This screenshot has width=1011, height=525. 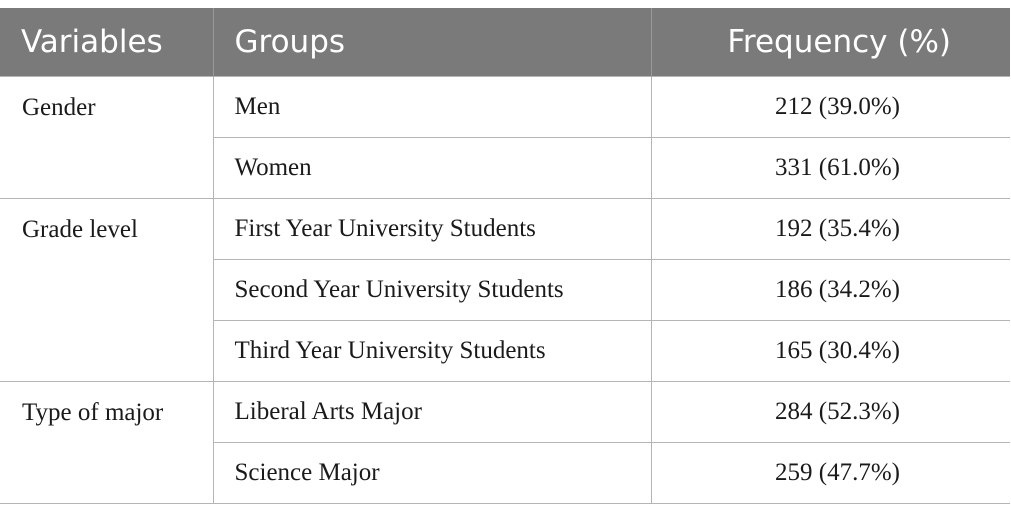 What do you see at coordinates (432, 107) in the screenshot?
I see `group-cell: Men` at bounding box center [432, 107].